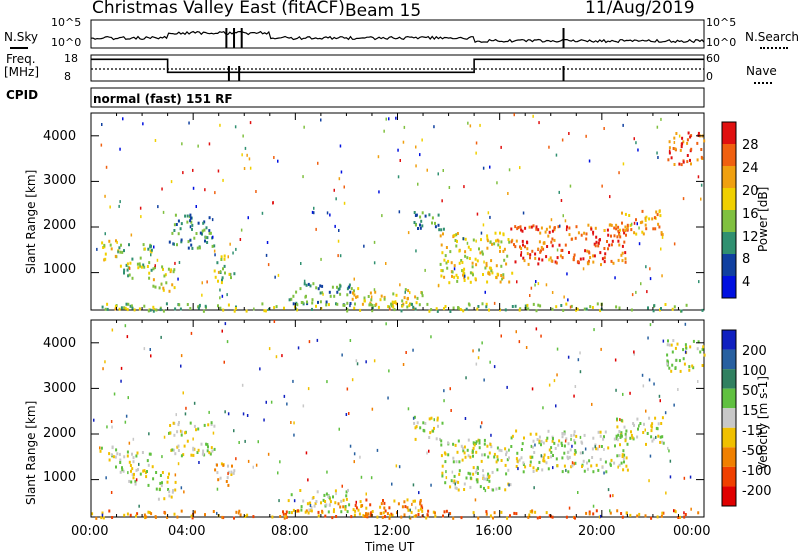  Describe the element at coordinates (60, 225) in the screenshot. I see `power-ytick: 2000` at that location.